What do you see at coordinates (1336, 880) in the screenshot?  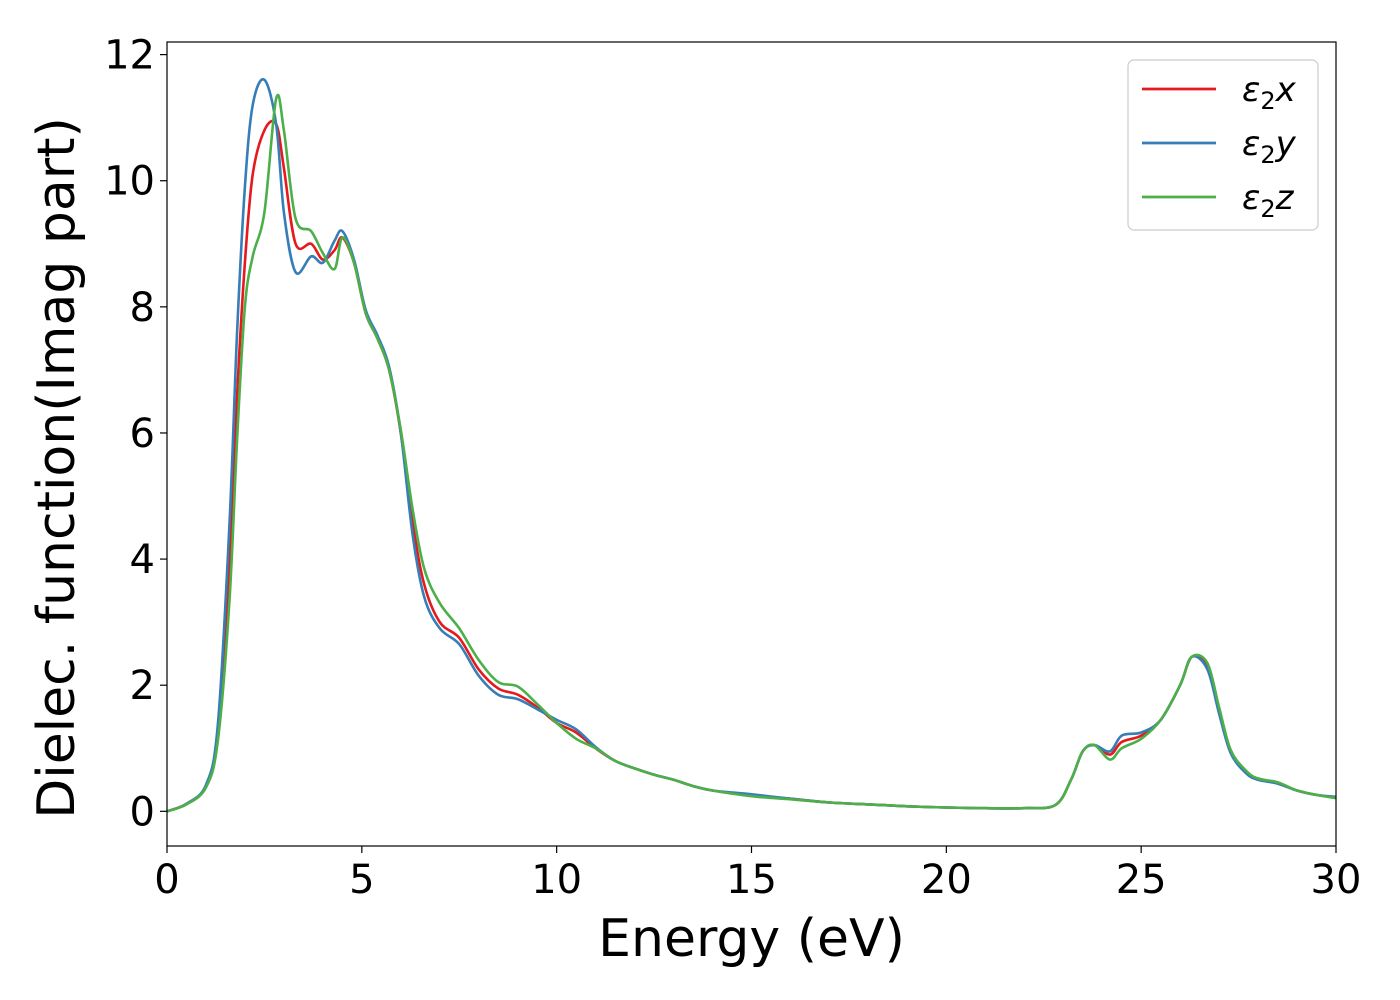 I see `x-tick-label: 30` at bounding box center [1336, 880].